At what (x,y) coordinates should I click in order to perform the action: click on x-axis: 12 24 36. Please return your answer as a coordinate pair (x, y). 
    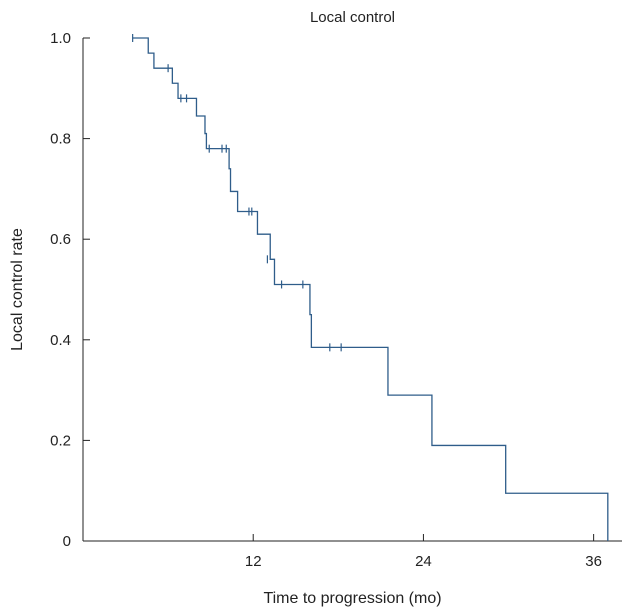
    Looking at the image, I should click on (352, 552).